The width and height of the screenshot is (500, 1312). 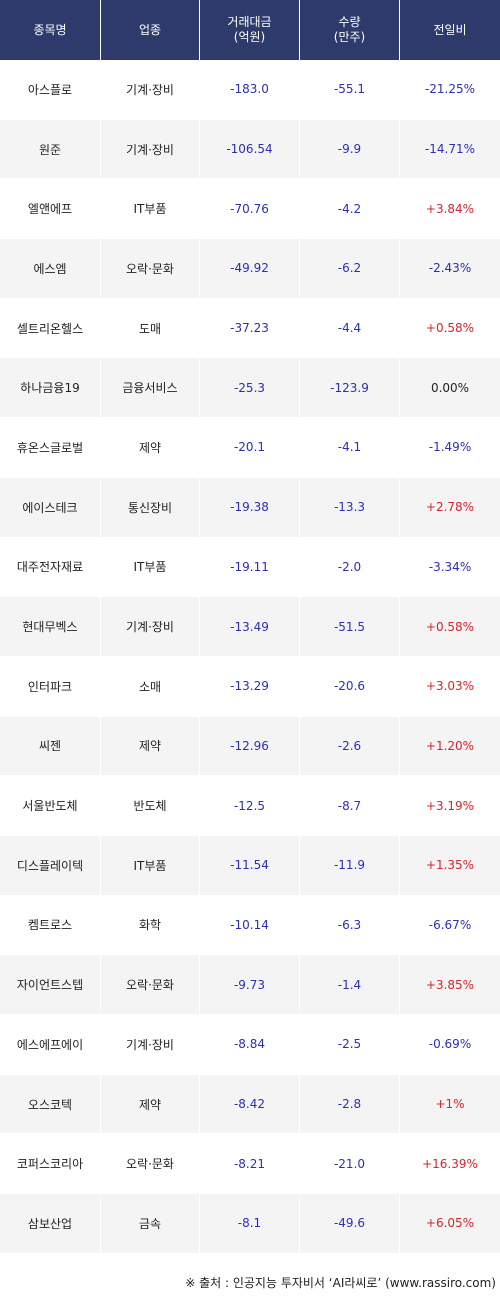 I want to click on trade-amount: -49.92, so click(x=250, y=268).